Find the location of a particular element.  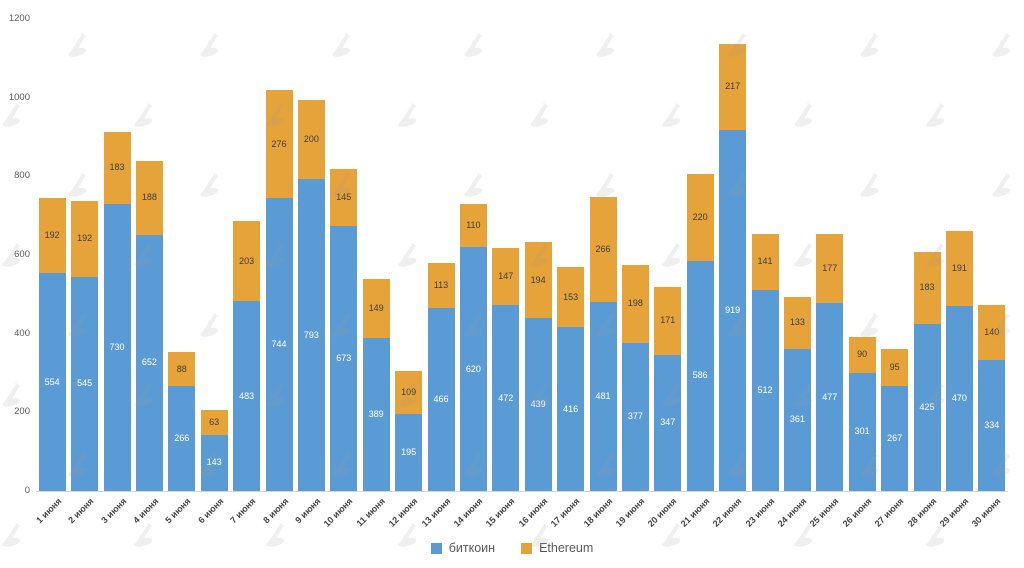

bar-value-label: 301 is located at coordinates (862, 431).